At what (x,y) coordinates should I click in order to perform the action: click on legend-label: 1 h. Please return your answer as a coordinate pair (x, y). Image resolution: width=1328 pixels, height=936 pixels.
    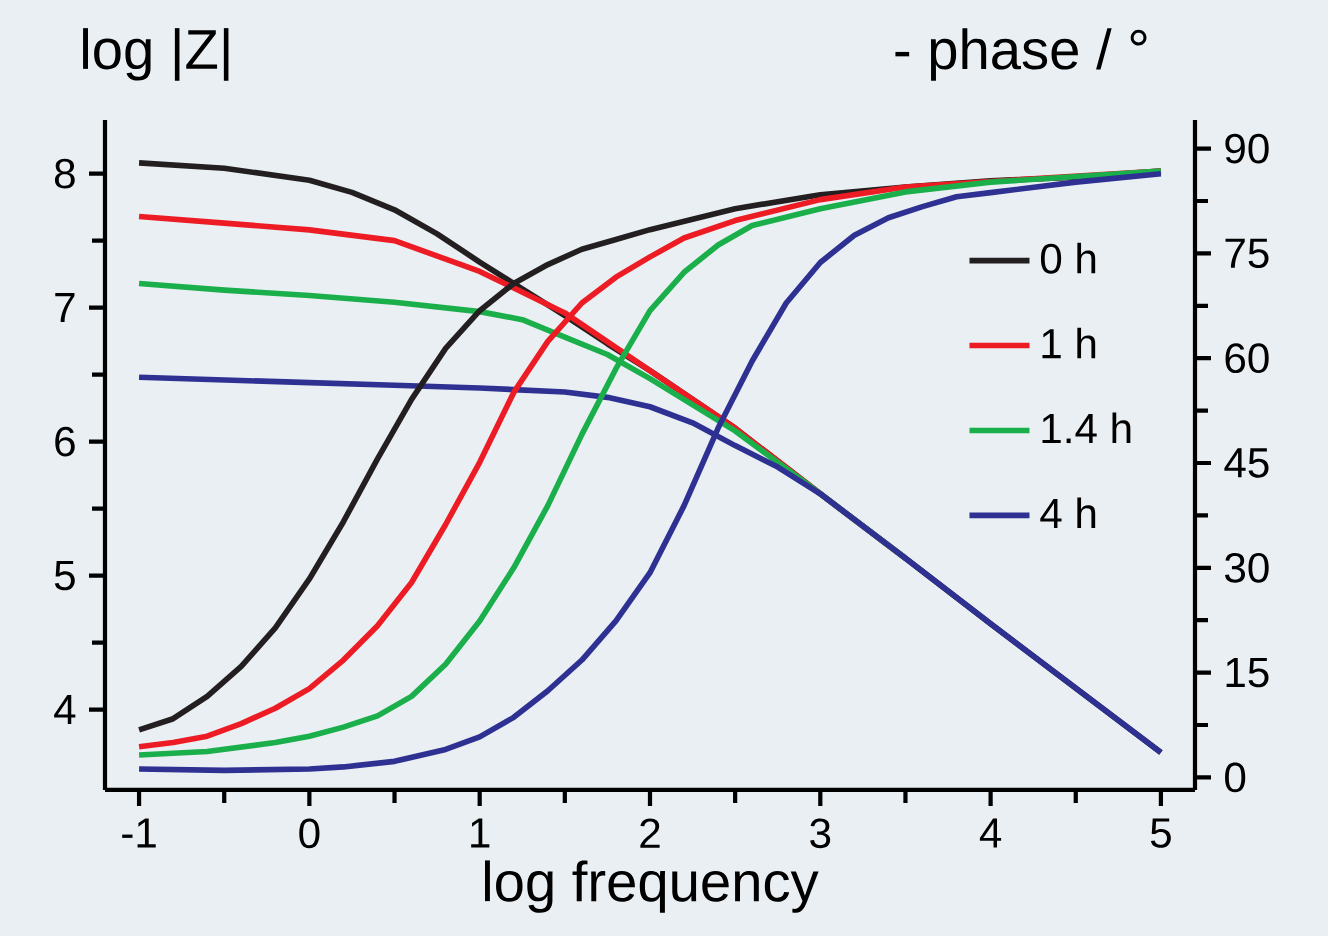
    Looking at the image, I should click on (1069, 343).